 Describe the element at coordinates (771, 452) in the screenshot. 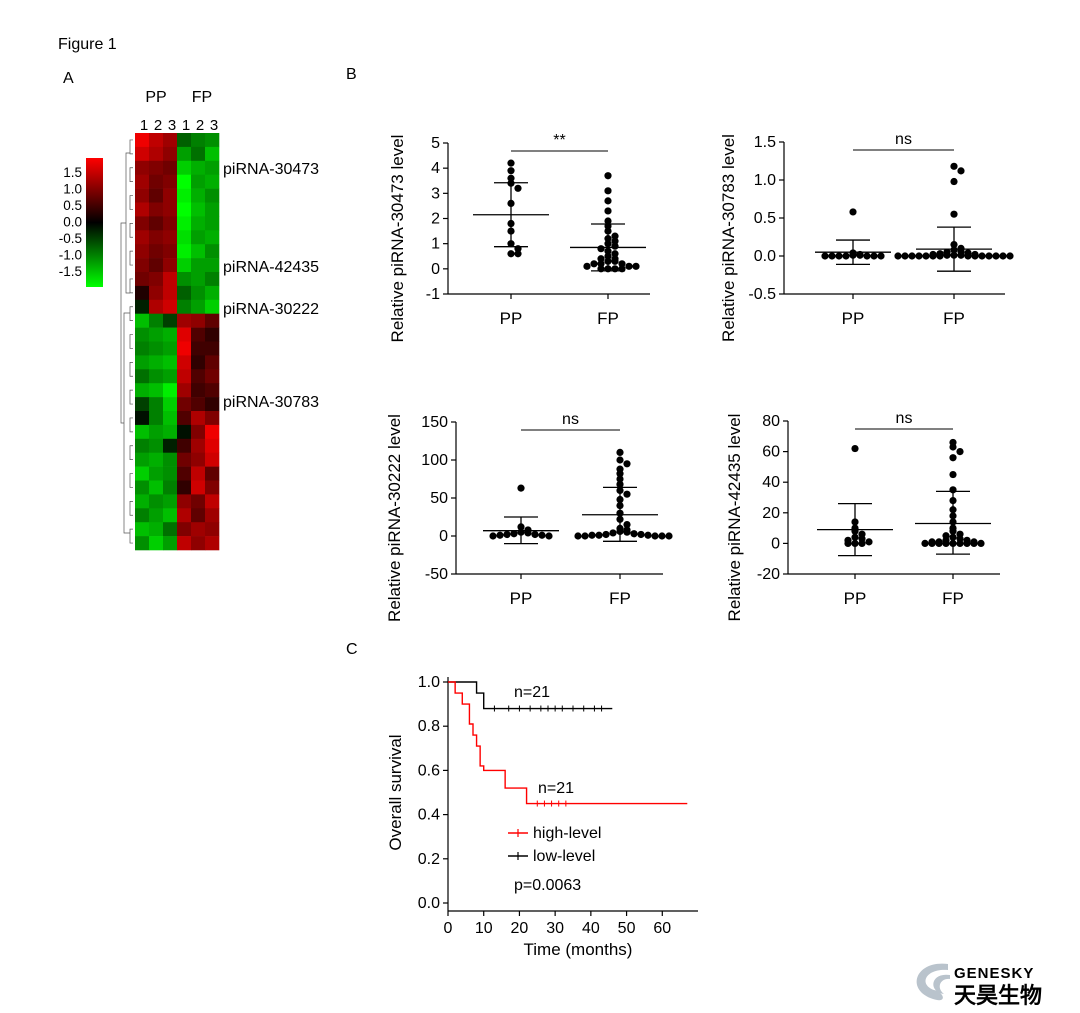

I see `y-tick-label: 60` at that location.